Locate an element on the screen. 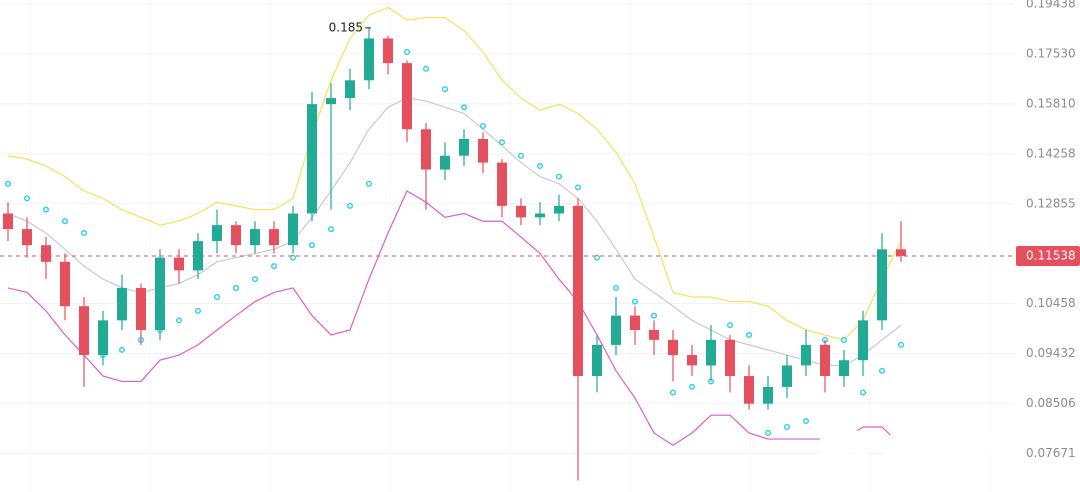  y-tick-label: 0.19438 is located at coordinates (1051, 5).